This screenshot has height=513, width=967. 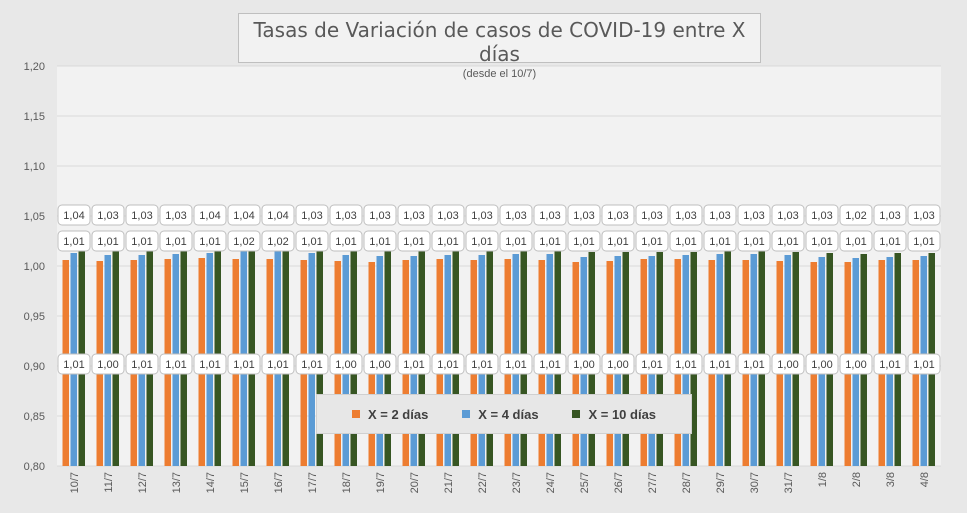 I want to click on chart-subtitle: (desde el 10/7), so click(x=499, y=74).